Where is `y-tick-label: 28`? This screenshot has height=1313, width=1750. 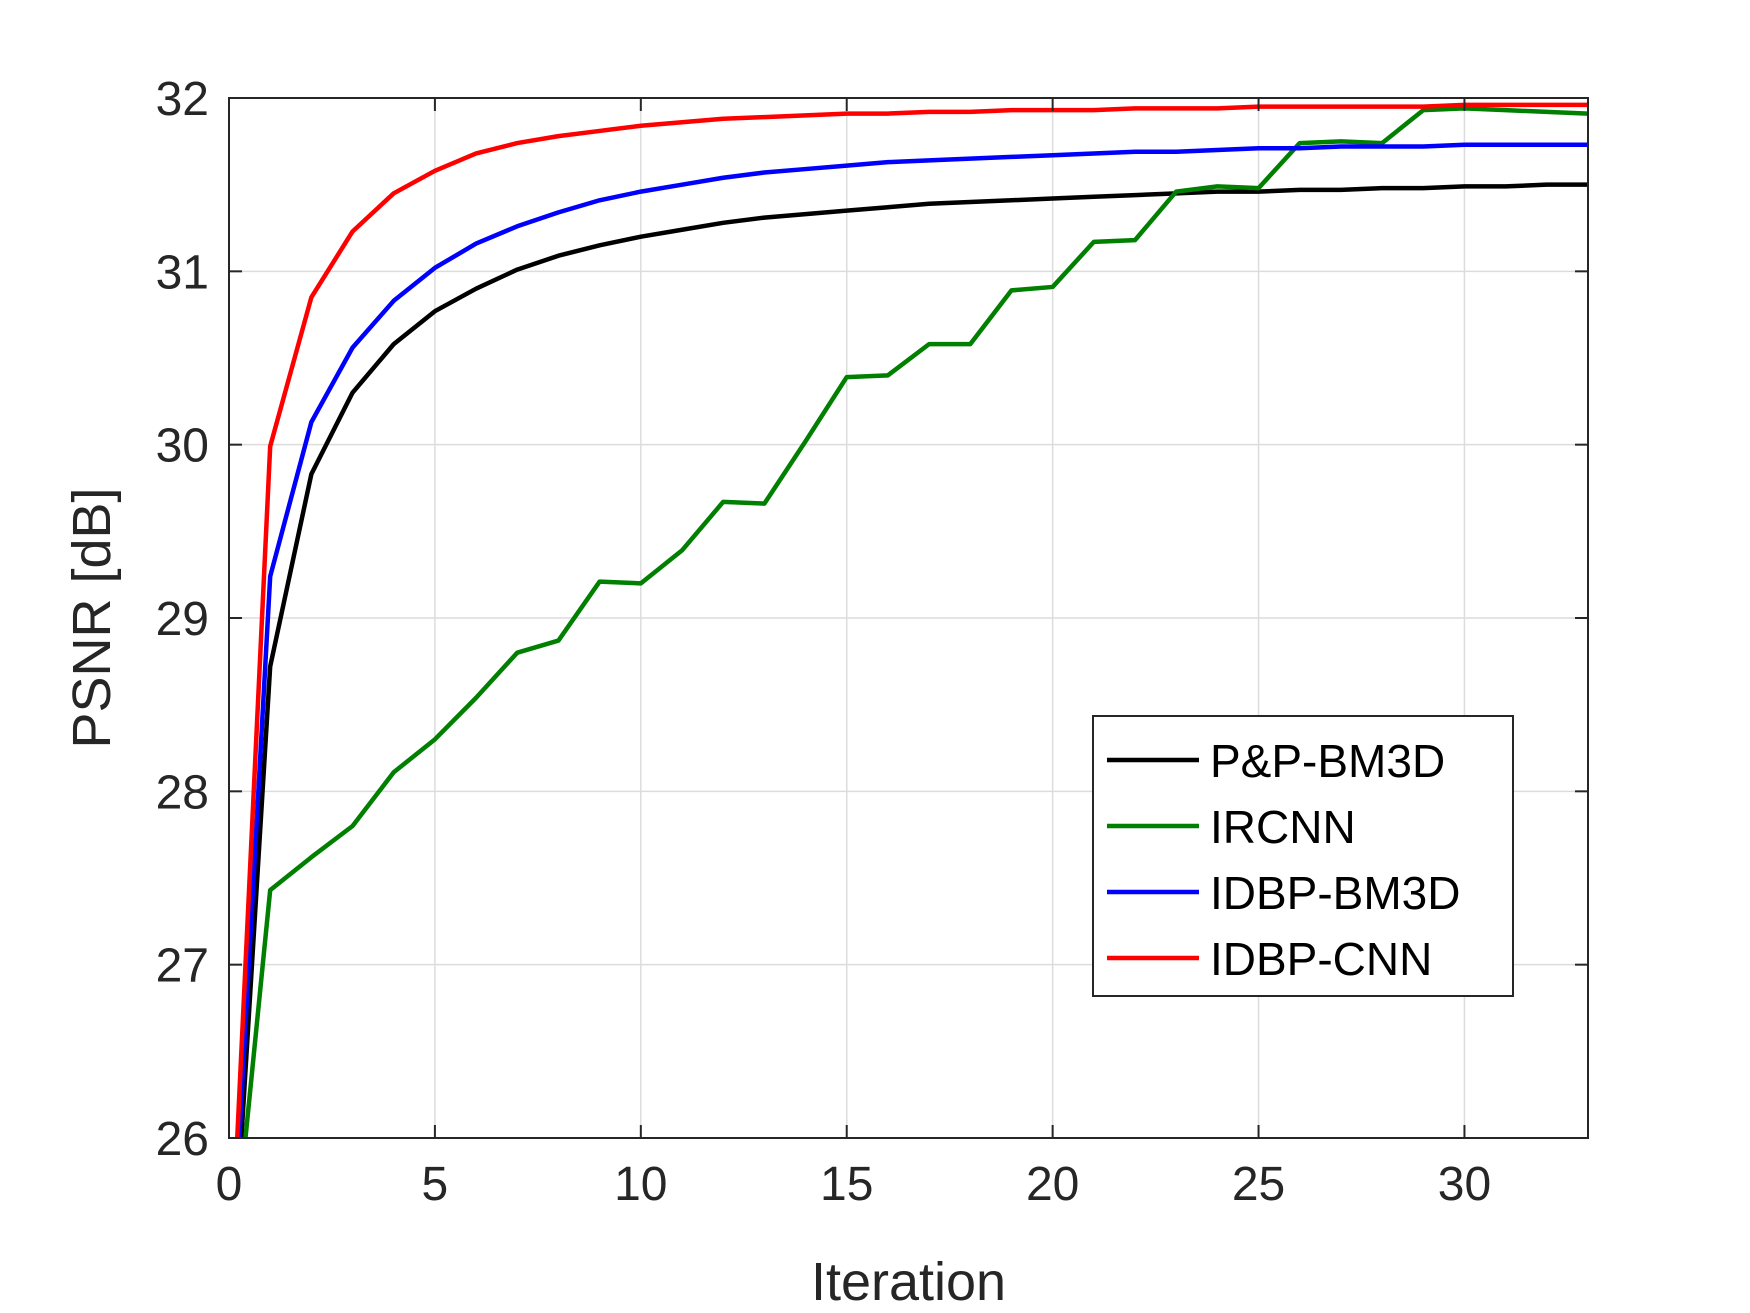
y-tick-label: 28 is located at coordinates (182, 792).